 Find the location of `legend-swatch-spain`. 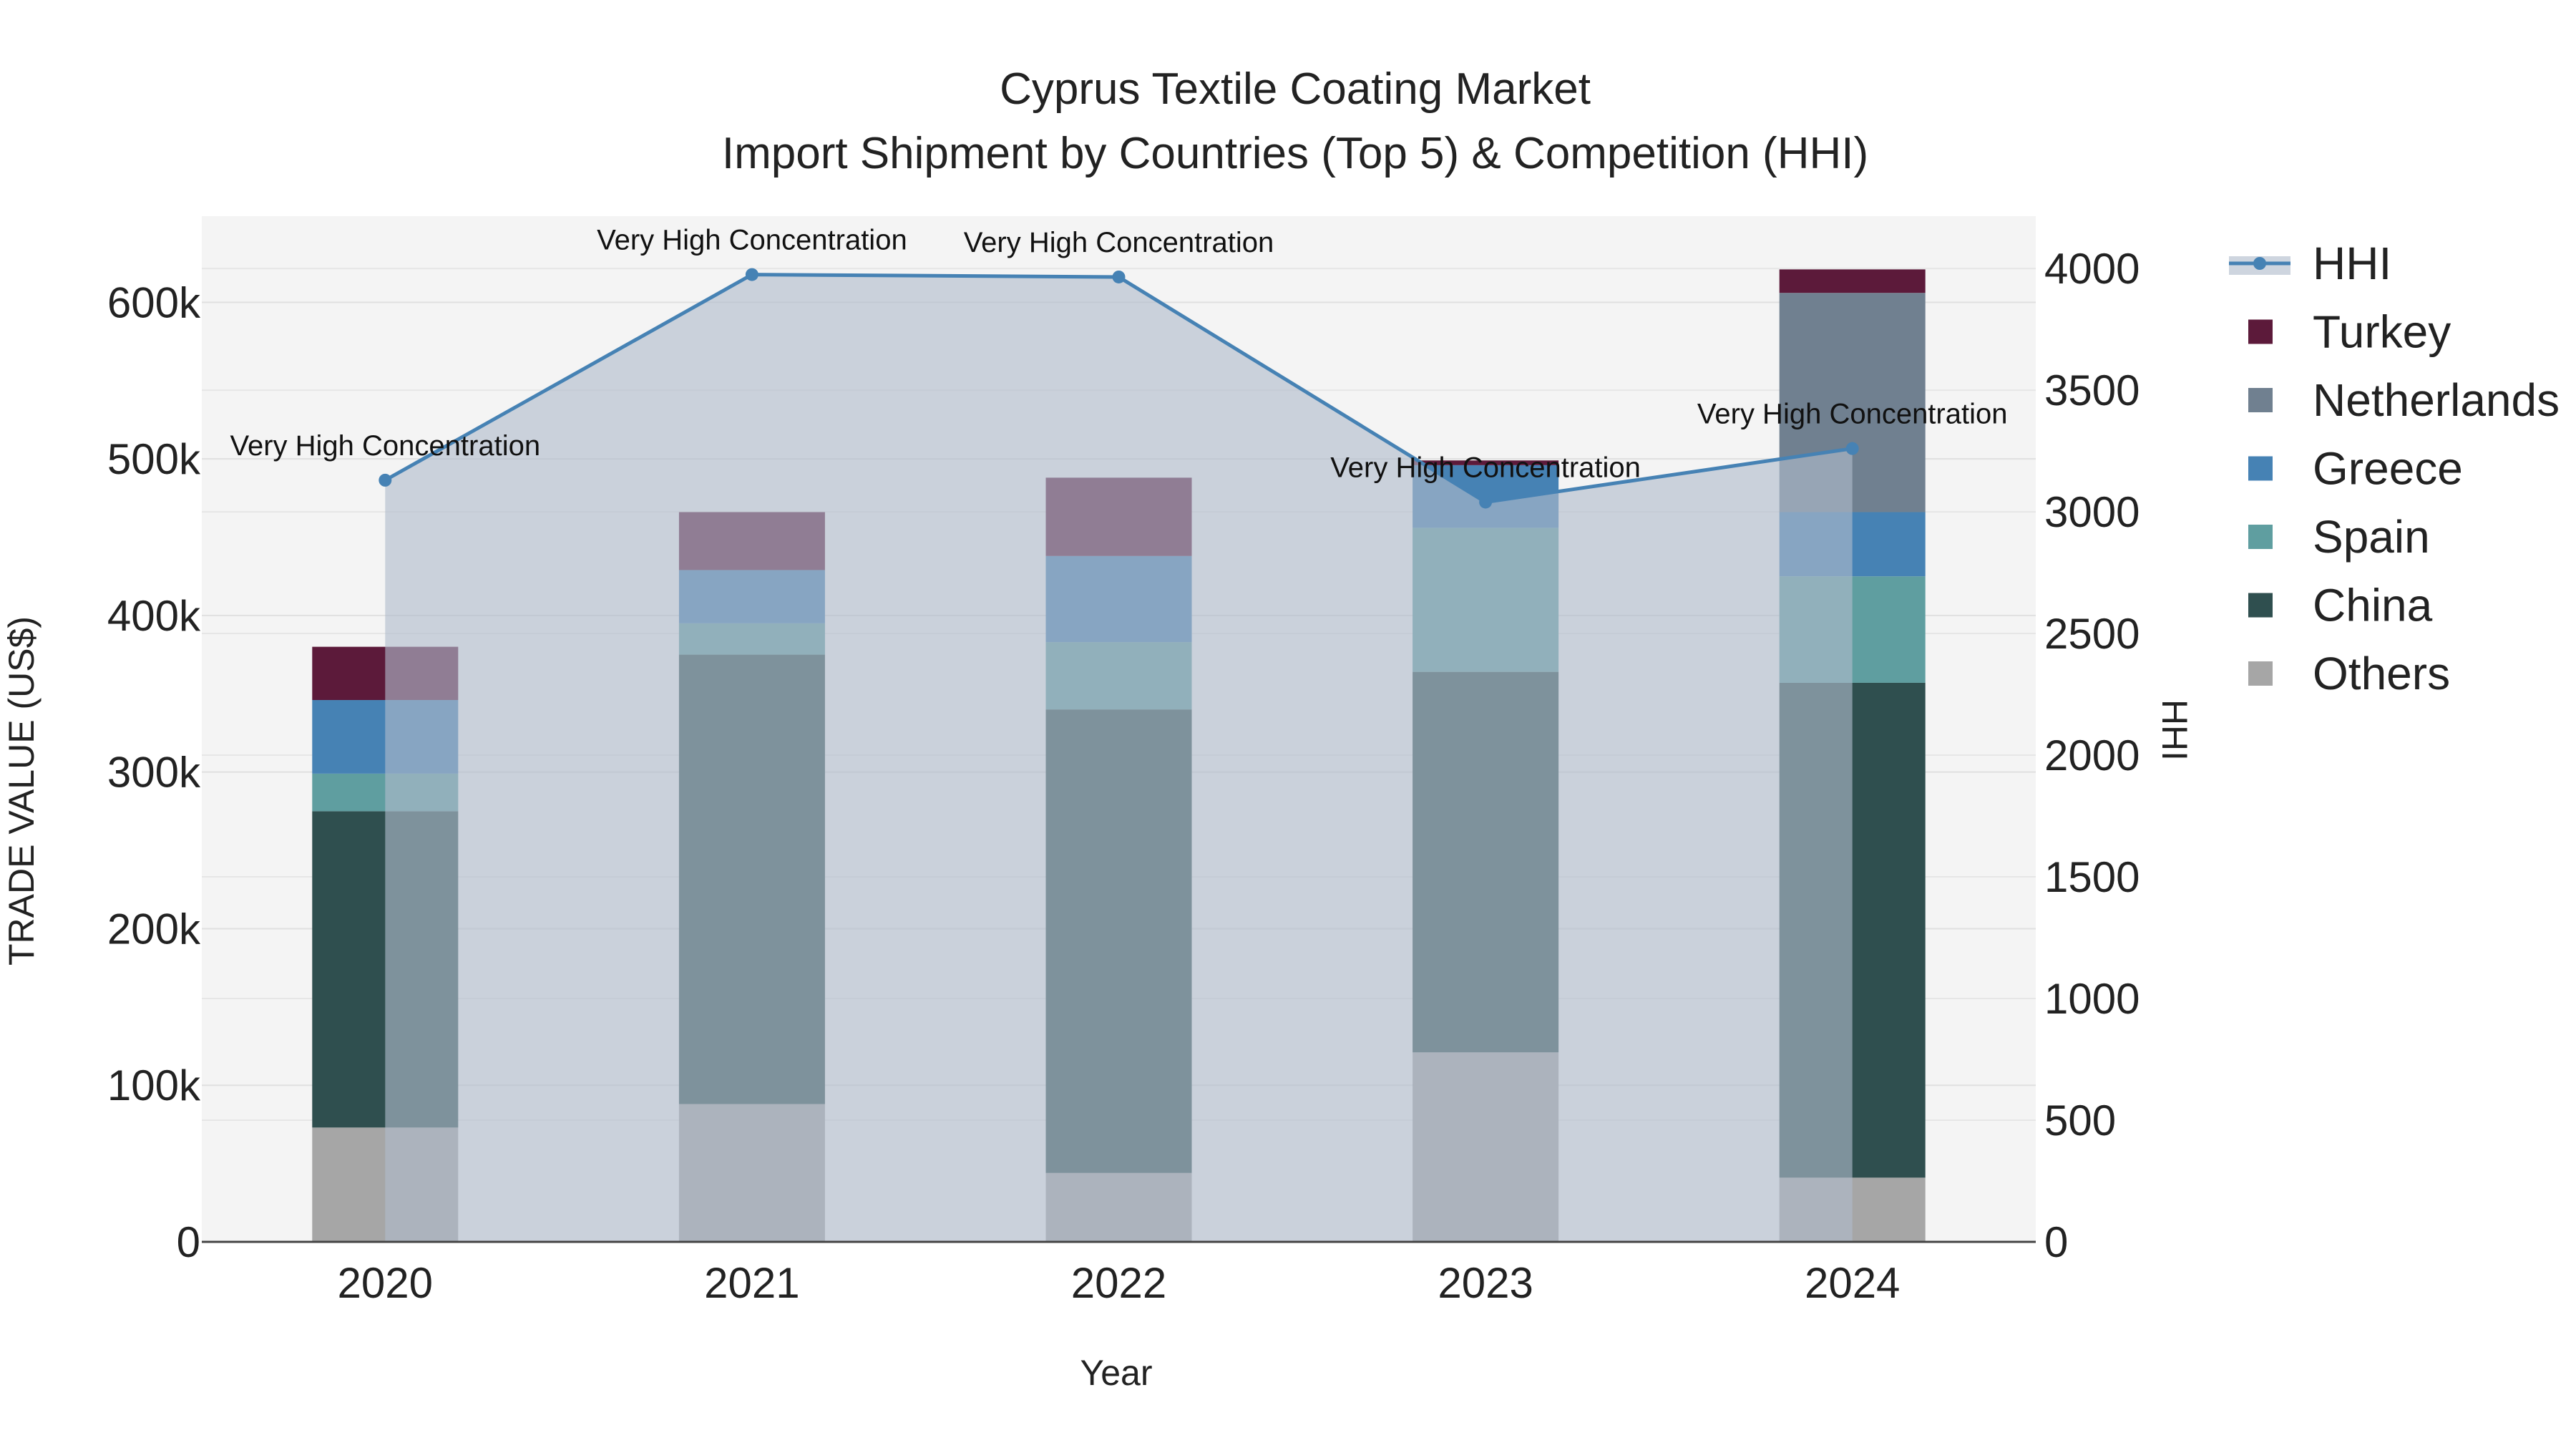

legend-swatch-spain is located at coordinates (2260, 537).